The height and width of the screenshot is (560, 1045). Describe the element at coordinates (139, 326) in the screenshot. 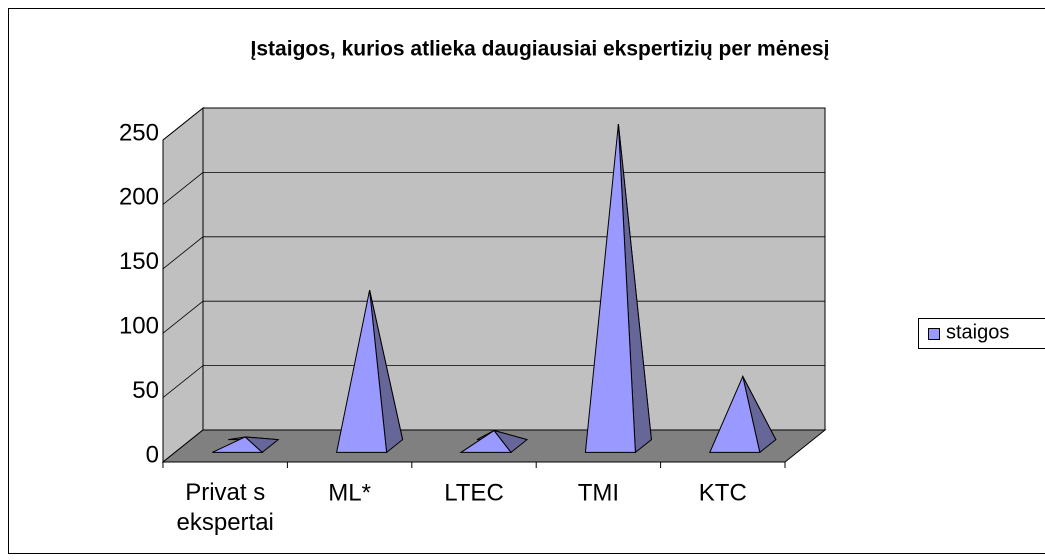

I see `y-tick-label: 100` at that location.